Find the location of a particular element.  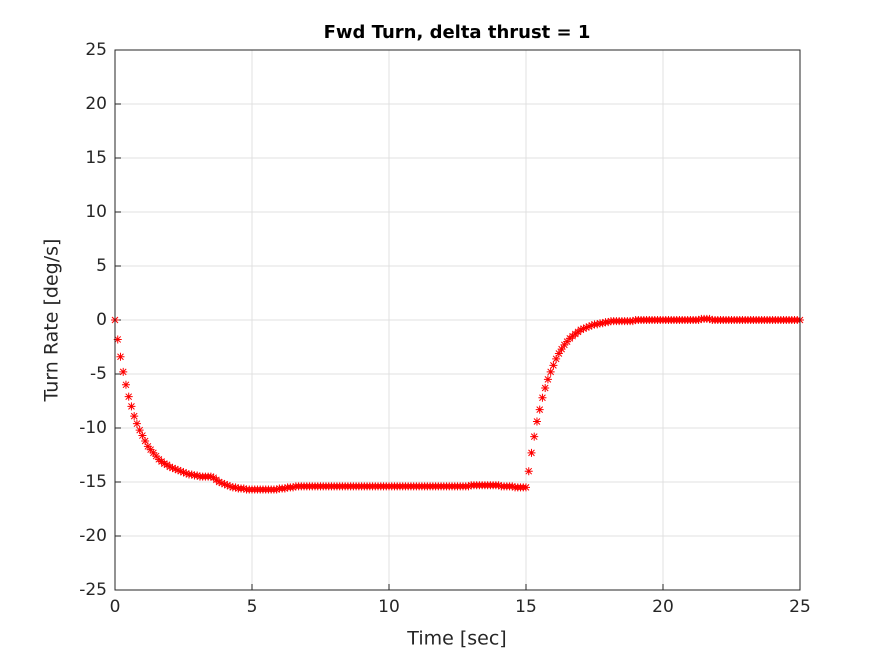

y-tick-label: 15 is located at coordinates (96, 158).